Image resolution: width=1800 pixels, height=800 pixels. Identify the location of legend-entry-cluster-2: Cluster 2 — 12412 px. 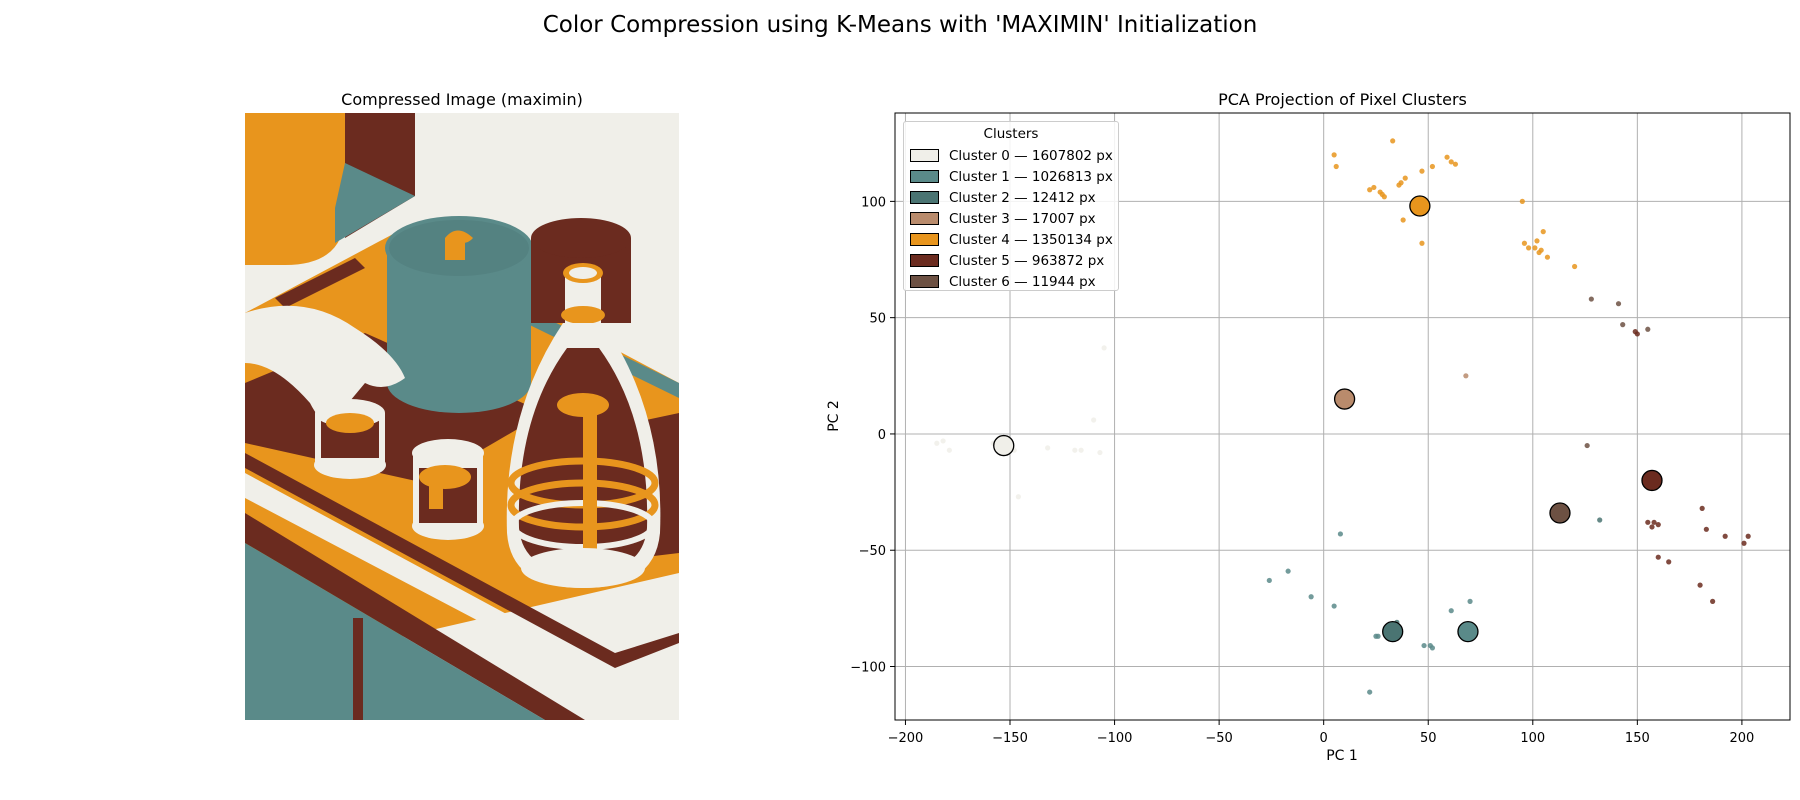
(1011, 197).